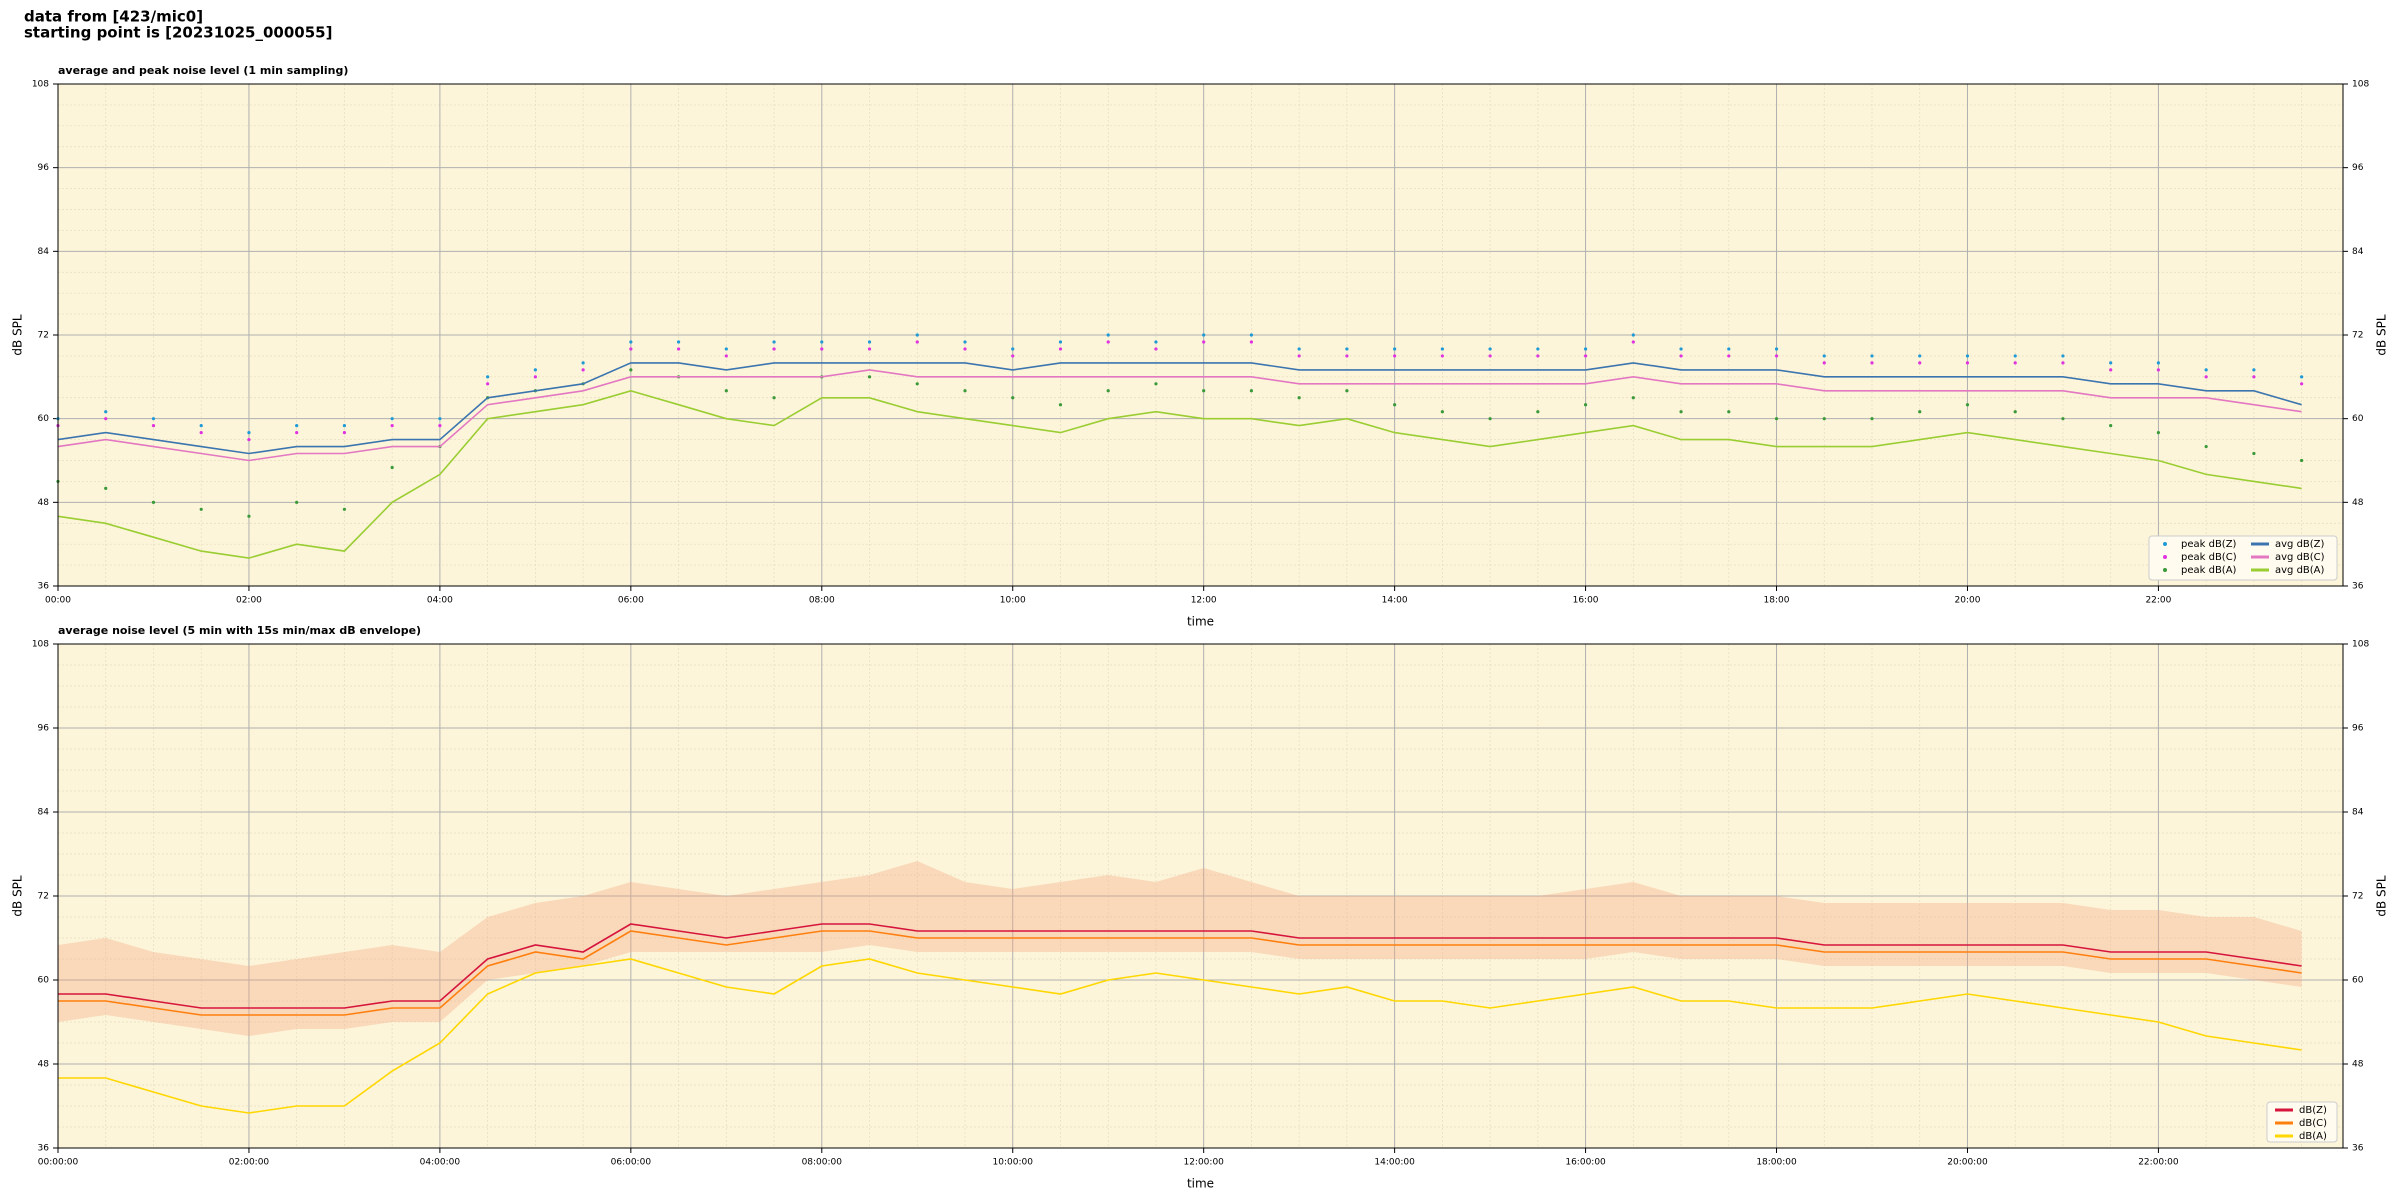 Image resolution: width=2400 pixels, height=1204 pixels. Describe the element at coordinates (1585, 1163) in the screenshot. I see `x-tick-label: 16:00:00` at that location.